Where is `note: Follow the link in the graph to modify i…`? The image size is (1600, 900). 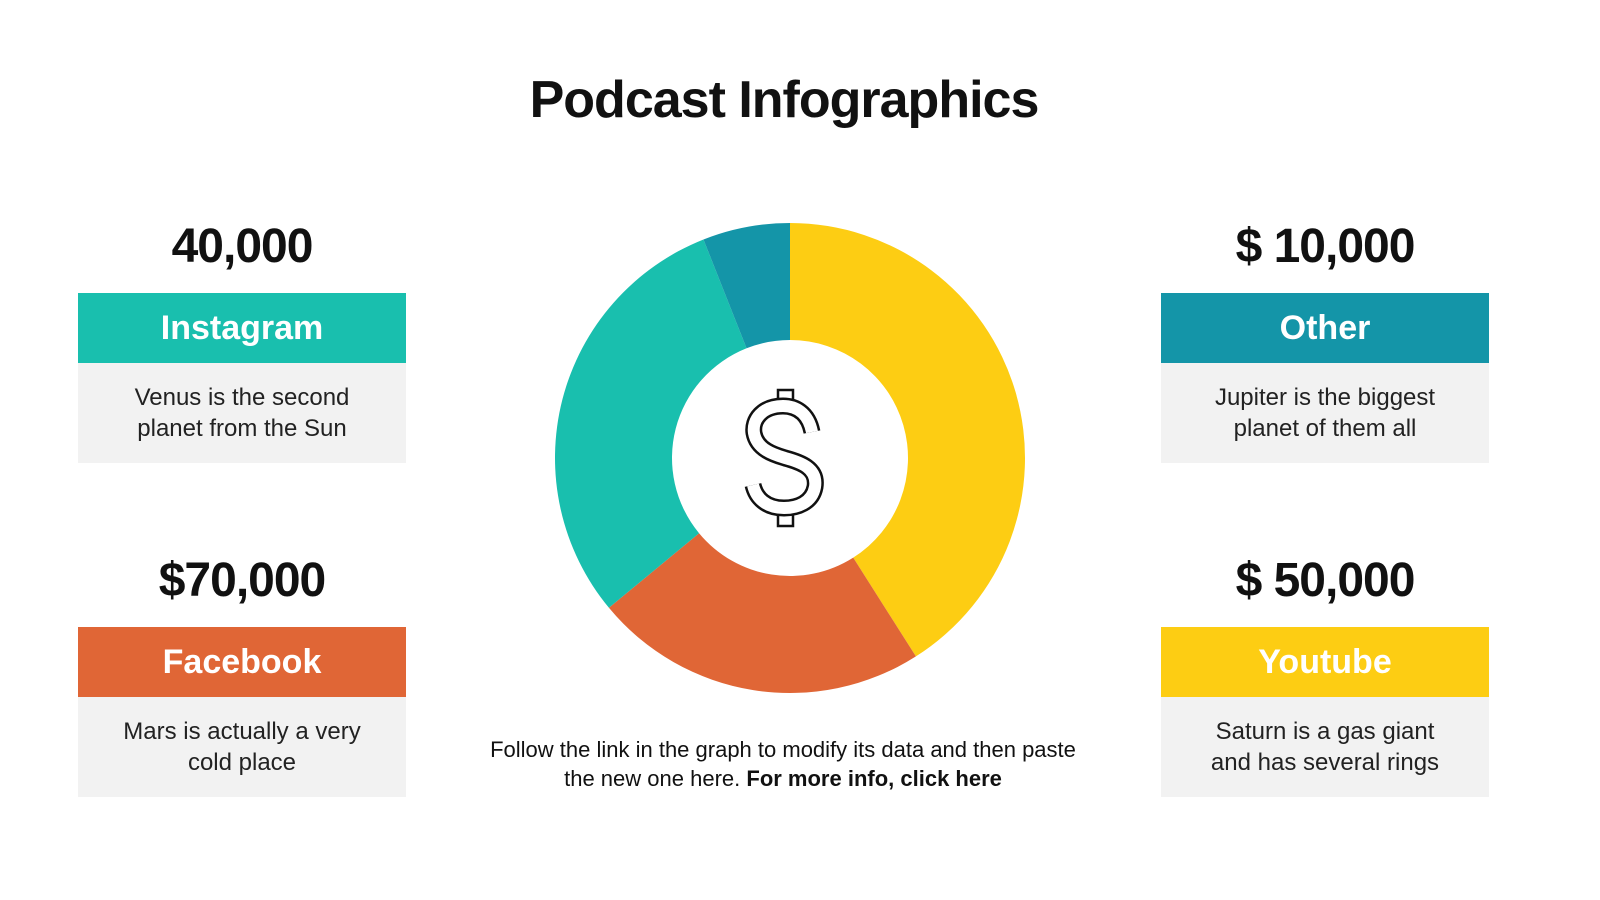
note: Follow the link in the graph to modify i… is located at coordinates (783, 764).